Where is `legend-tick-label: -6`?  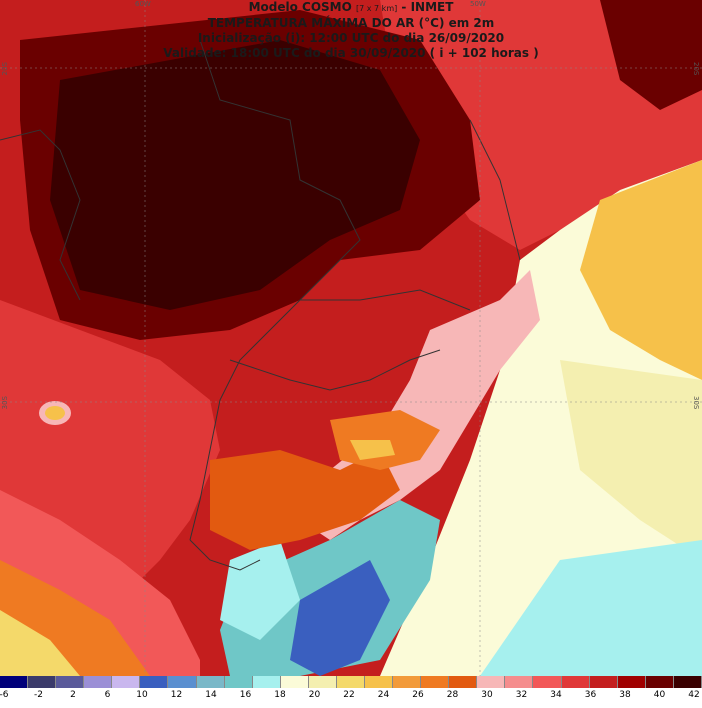
legend-tick-label: -6 is located at coordinates (4, 695).